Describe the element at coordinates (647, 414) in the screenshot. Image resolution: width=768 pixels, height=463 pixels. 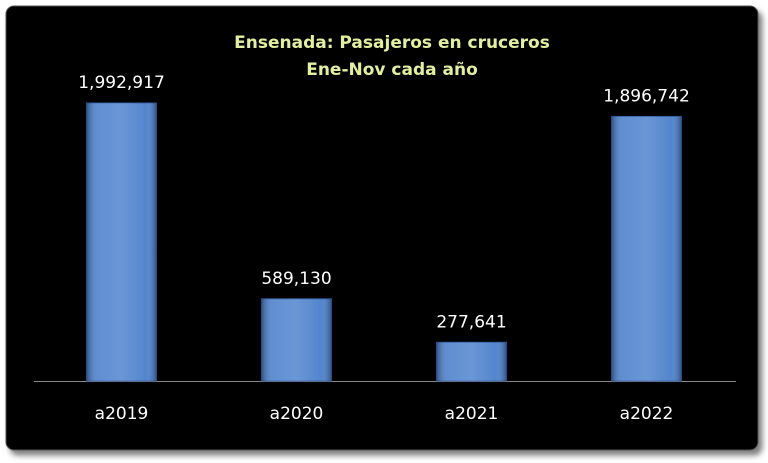
I see `x-tick-label: a2022` at that location.